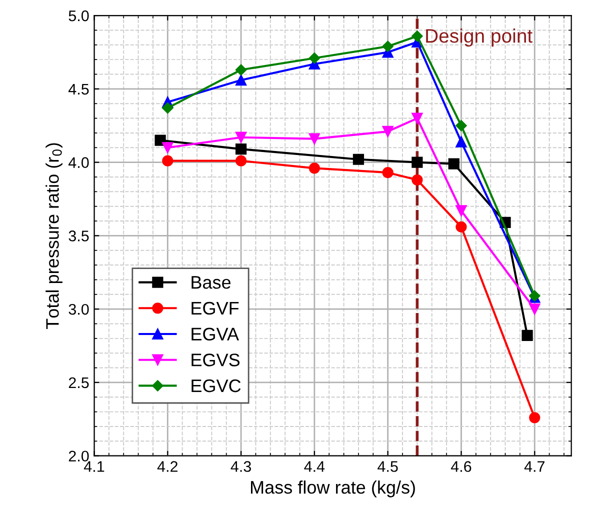 Image resolution: width=589 pixels, height=518 pixels. I want to click on x-tick-label: 4.6, so click(461, 466).